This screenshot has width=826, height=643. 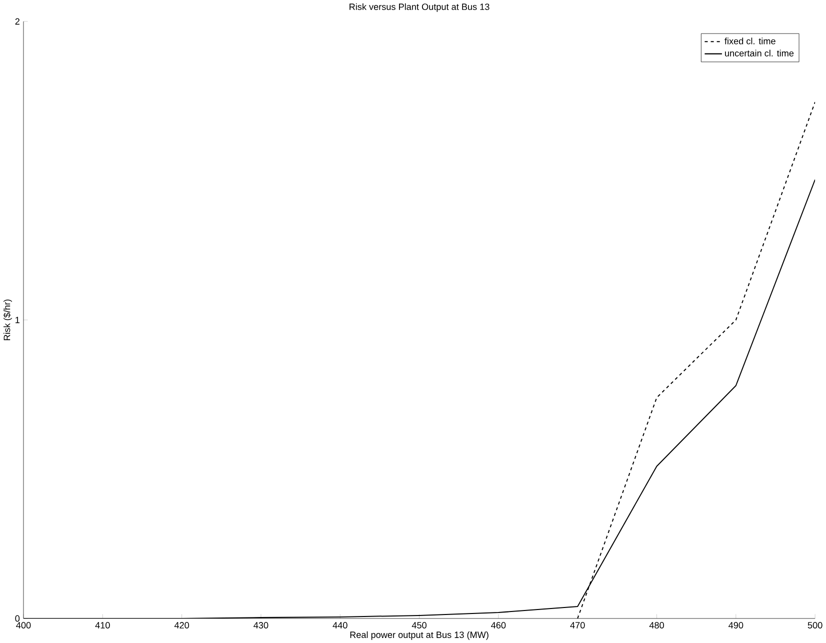 I want to click on x-tick-label: 490, so click(x=736, y=625).